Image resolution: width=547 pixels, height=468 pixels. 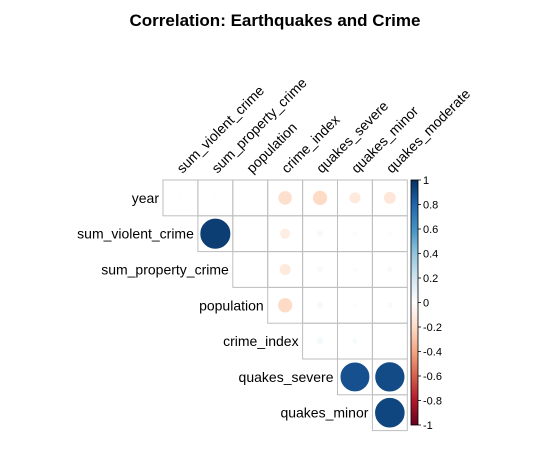 What do you see at coordinates (355, 377) in the screenshot?
I see `corr-circle-quakes_severe-quakes_minor` at bounding box center [355, 377].